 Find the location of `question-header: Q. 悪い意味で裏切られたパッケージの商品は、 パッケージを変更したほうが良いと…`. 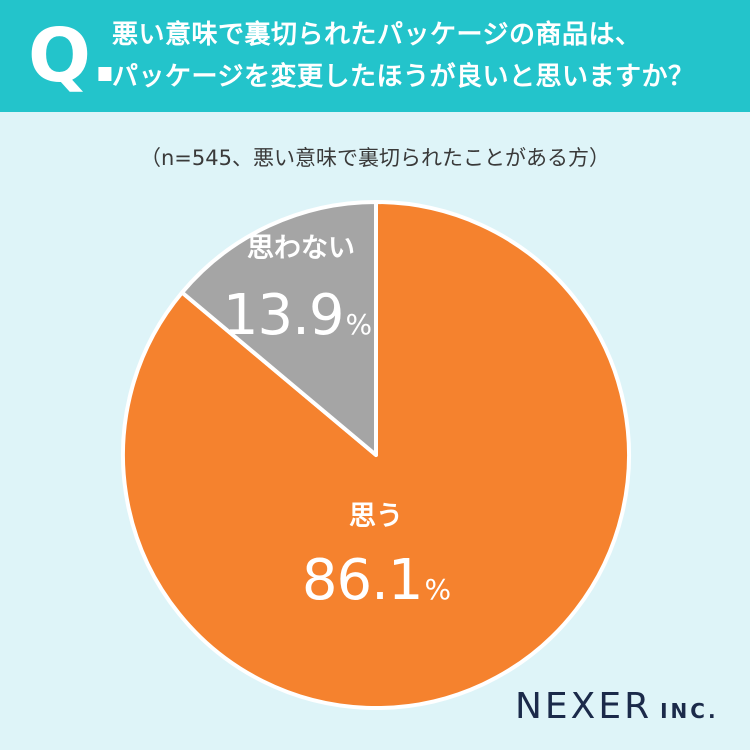

question-header: Q. 悪い意味で裏切られたパッケージの商品は、 パッケージを変更したほうが良いと… is located at coordinates (375, 56).